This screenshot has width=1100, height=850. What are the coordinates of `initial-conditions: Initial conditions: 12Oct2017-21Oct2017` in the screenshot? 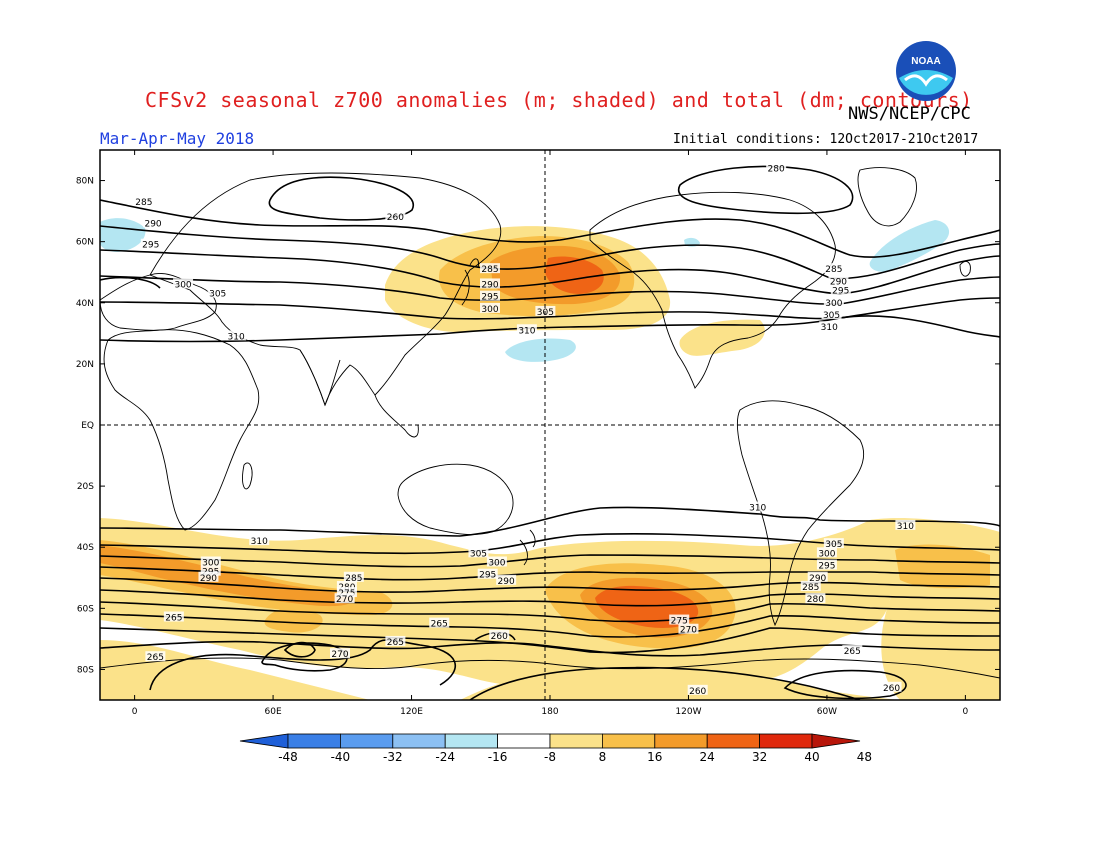 It's located at (826, 139).